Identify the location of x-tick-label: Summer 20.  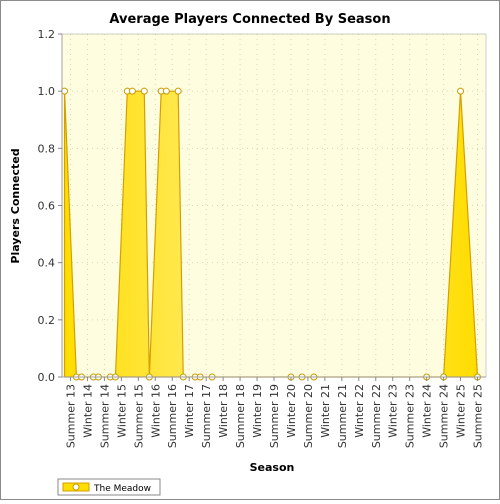
(308, 416).